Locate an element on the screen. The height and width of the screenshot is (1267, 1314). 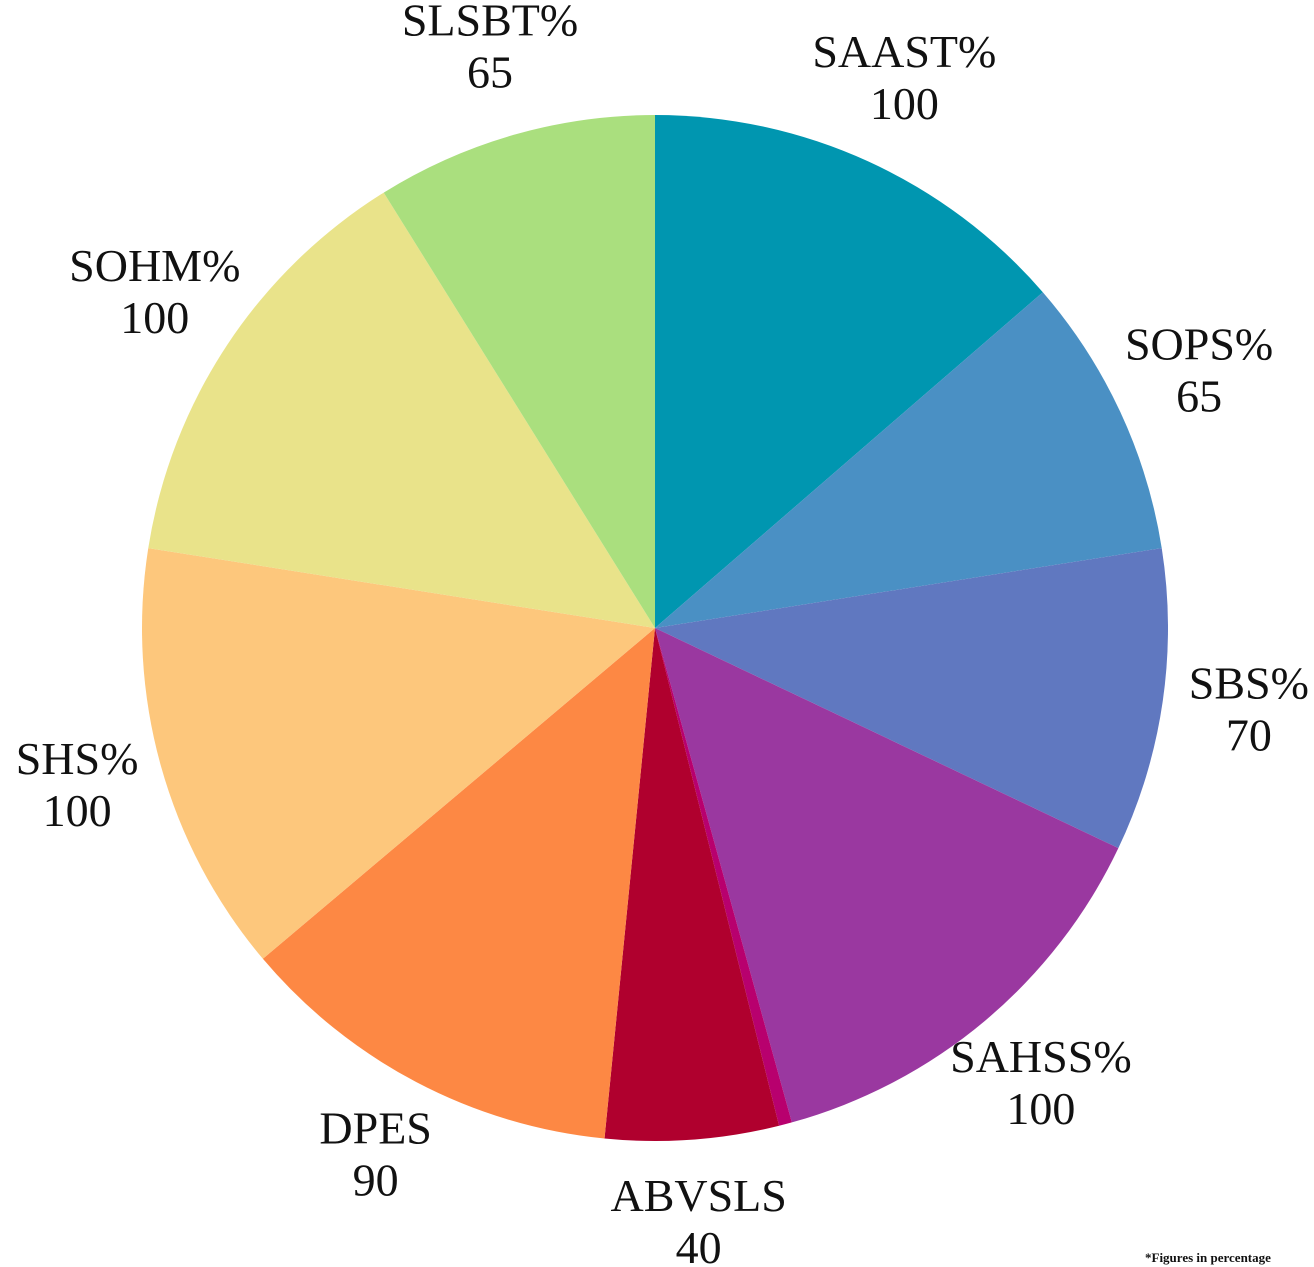
slice-value: 40 is located at coordinates (699, 1244).